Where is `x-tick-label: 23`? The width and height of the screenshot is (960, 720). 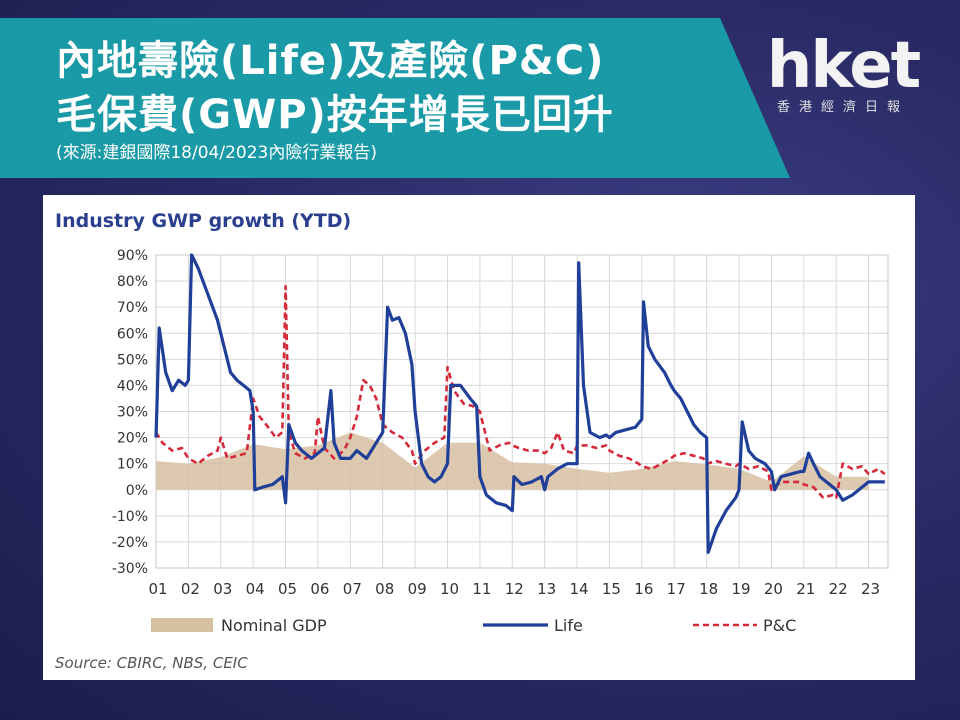
x-tick-label: 23 is located at coordinates (870, 589).